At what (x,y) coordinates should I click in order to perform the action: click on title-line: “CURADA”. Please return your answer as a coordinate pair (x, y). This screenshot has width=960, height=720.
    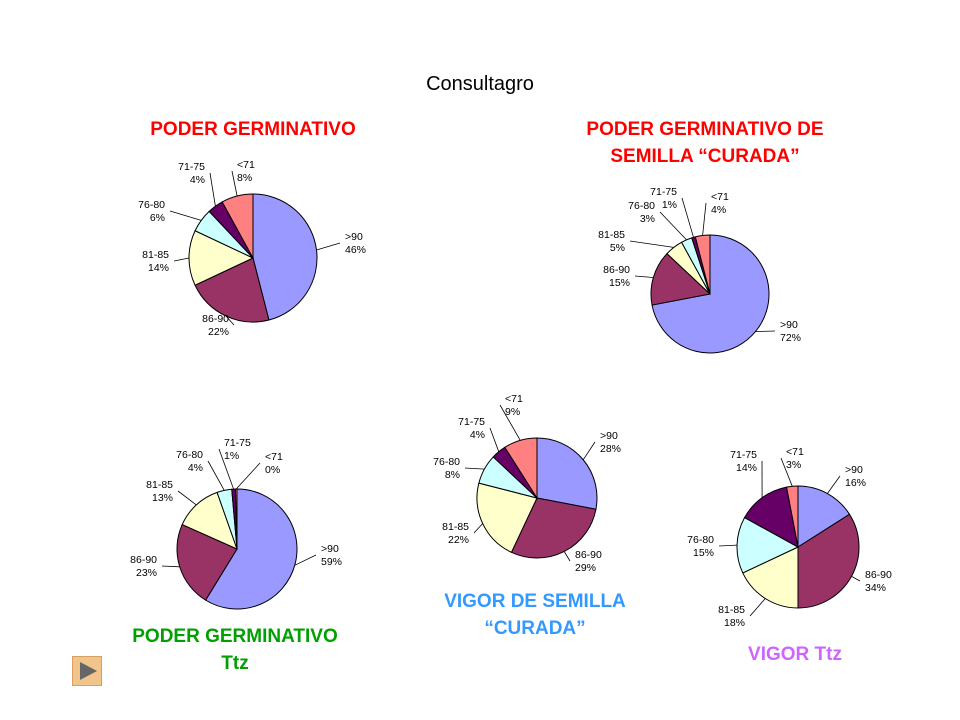
    Looking at the image, I should click on (535, 628).